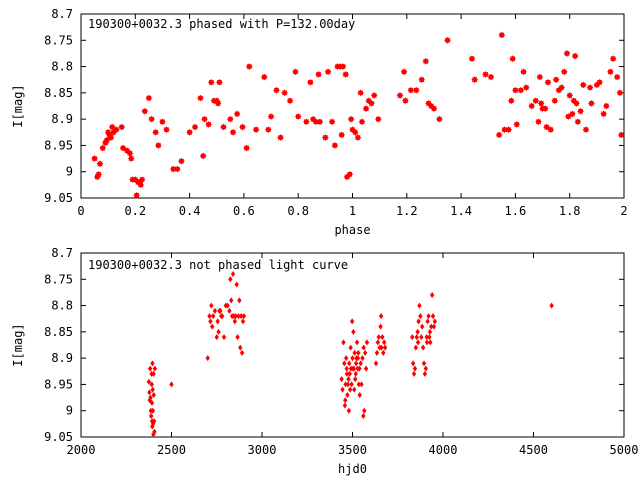 The image size is (640, 480). I want to click on x-tick-label: 1, so click(352, 211).